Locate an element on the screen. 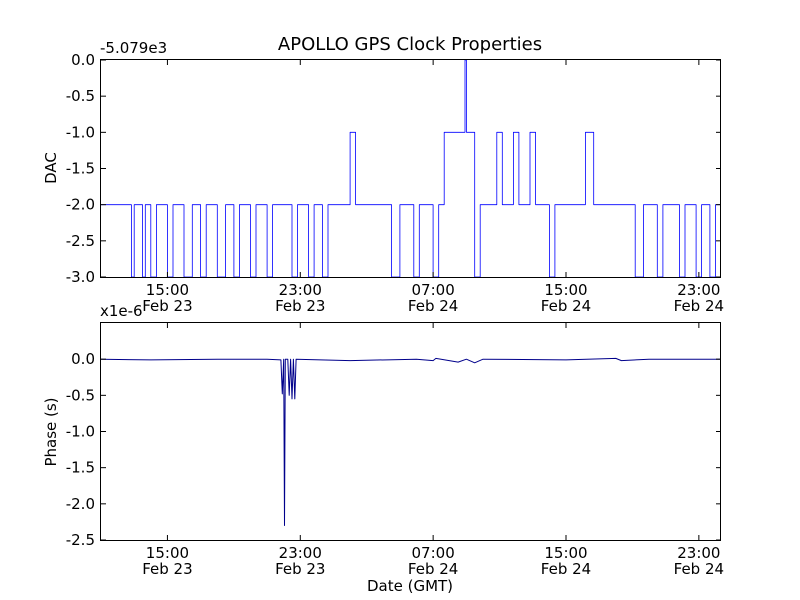 The height and width of the screenshot is (600, 800). phase-y-axis-label: Phase (s) is located at coordinates (51, 431).